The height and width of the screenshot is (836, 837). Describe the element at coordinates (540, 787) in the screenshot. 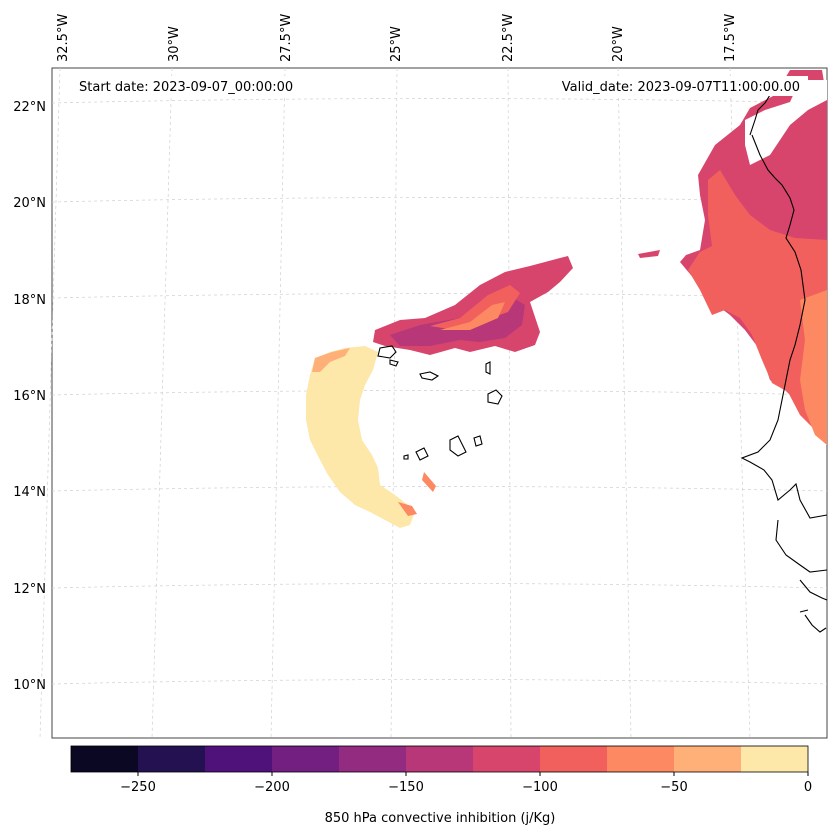

I see `colorbar-tick-label: −100` at that location.